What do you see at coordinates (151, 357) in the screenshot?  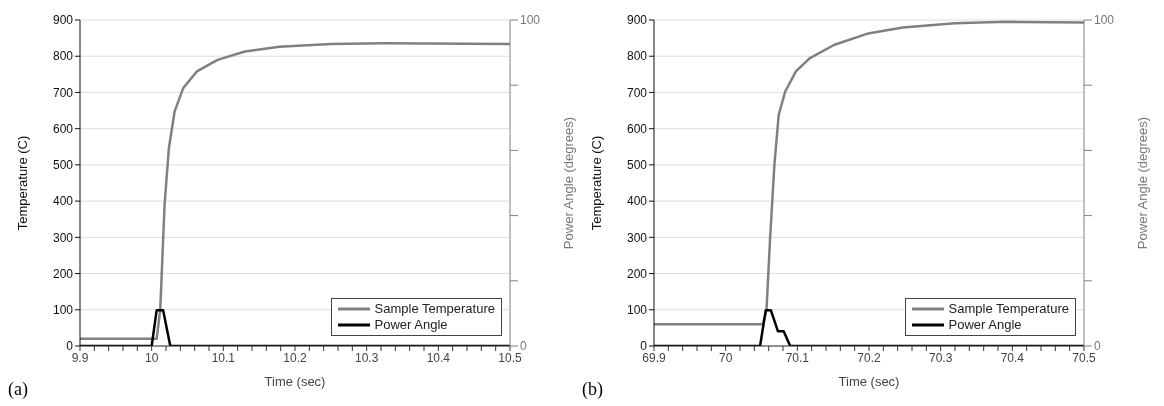 I see `x-tick-label: 10` at bounding box center [151, 357].